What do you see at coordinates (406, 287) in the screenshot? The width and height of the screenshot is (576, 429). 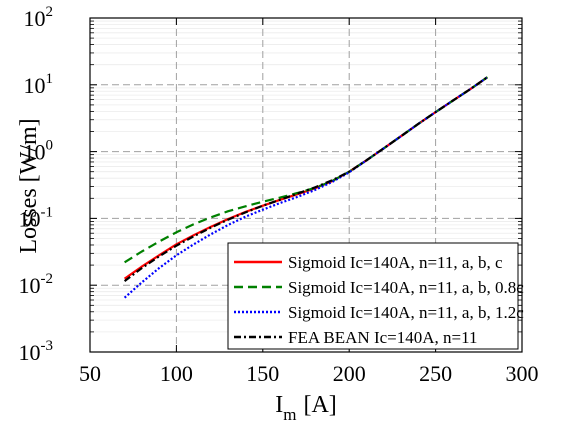 I see `legend-label-2: Sigmoid Ic=140A, n=11, a, b, 0.8c` at bounding box center [406, 287].